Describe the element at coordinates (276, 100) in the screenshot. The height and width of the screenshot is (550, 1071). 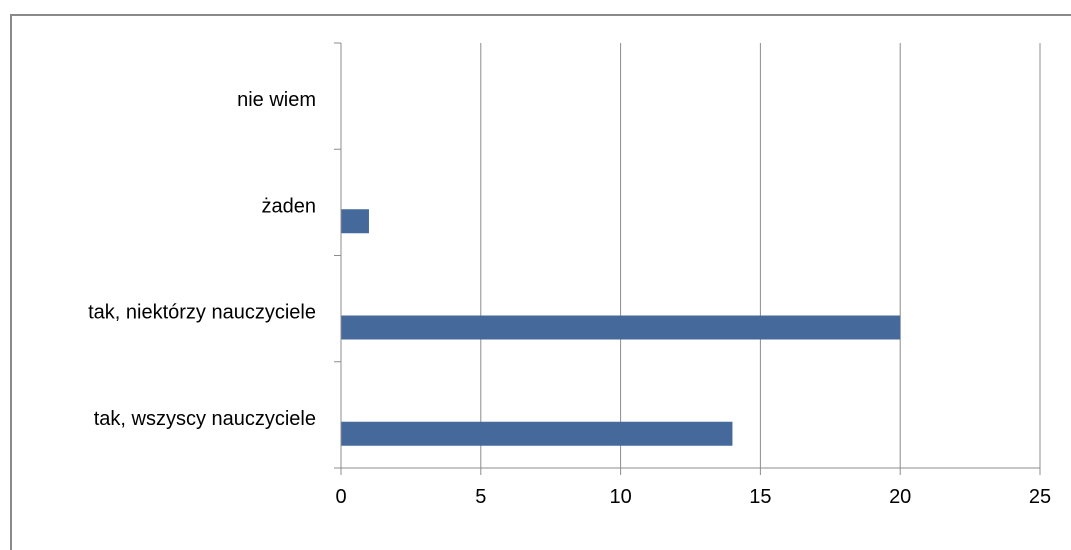
I see `category-label: nie wiem` at that location.